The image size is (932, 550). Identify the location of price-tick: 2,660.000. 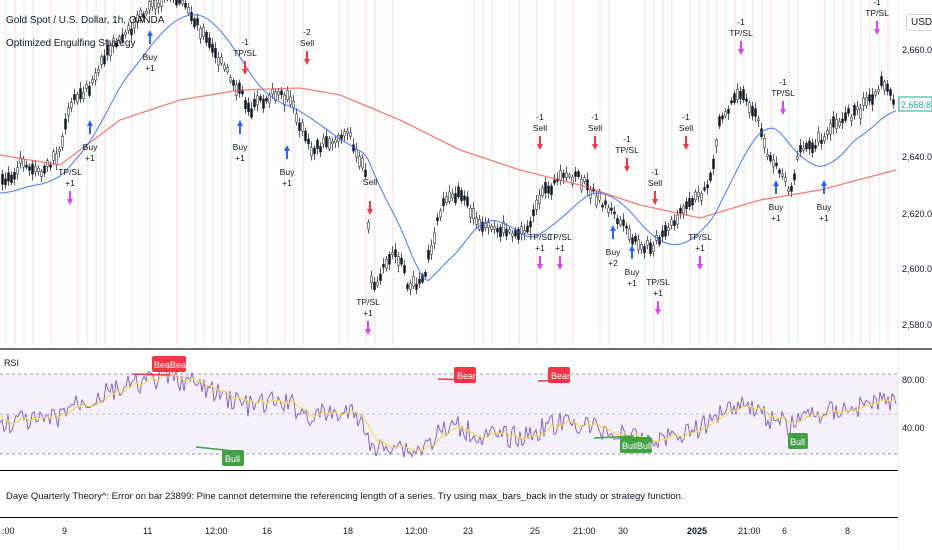
(917, 50).